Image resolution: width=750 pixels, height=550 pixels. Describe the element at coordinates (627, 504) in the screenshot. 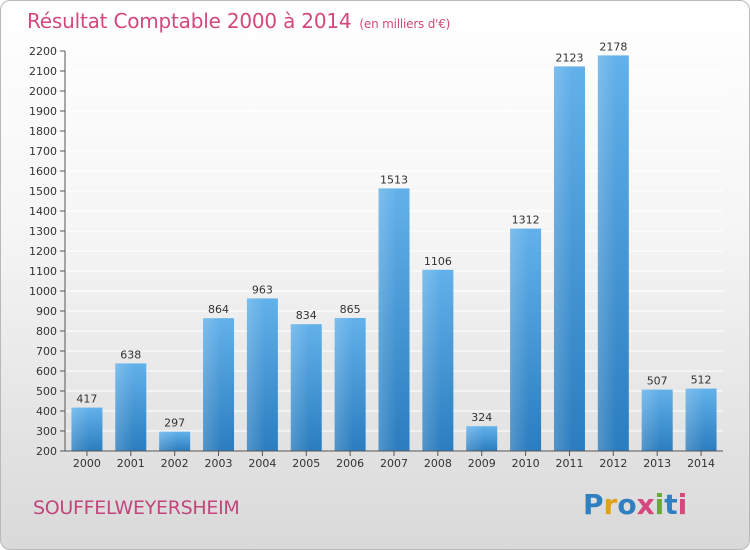

I see `logo-letter: o` at that location.